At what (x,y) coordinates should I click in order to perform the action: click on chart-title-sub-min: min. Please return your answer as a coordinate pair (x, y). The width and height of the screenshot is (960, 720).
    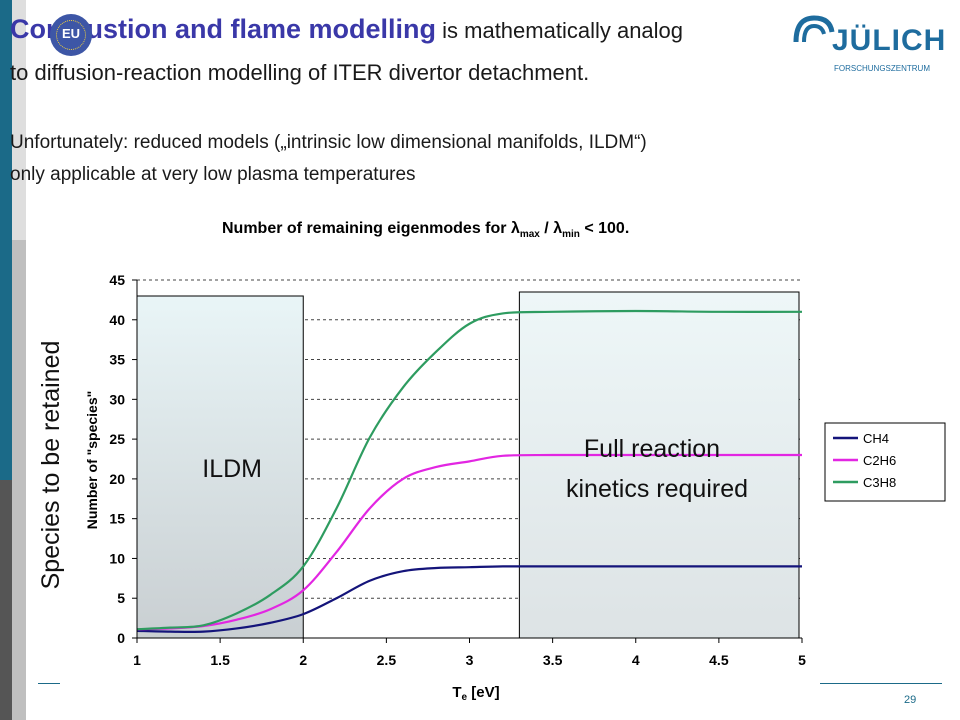
    Looking at the image, I should click on (571, 234).